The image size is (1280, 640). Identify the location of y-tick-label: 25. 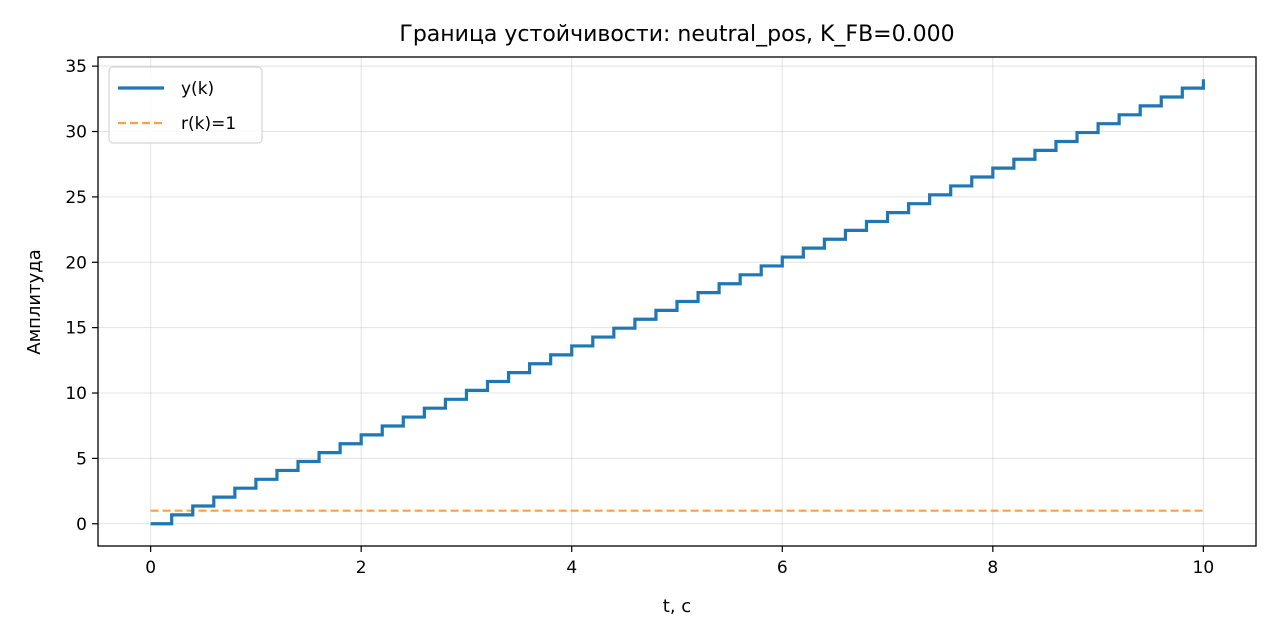
(76, 198).